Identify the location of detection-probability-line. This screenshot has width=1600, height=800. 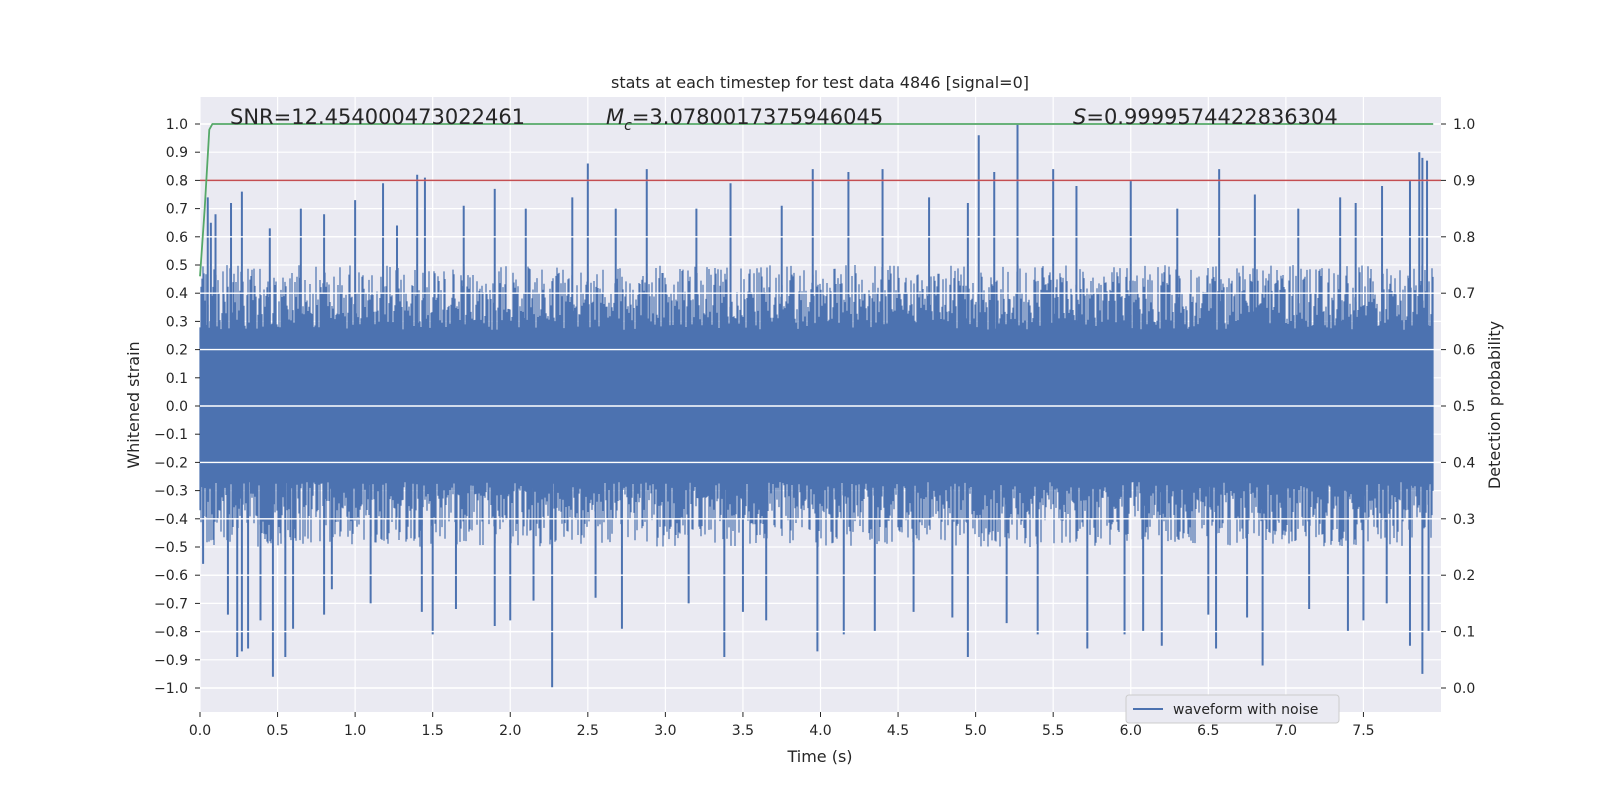
(816, 200).